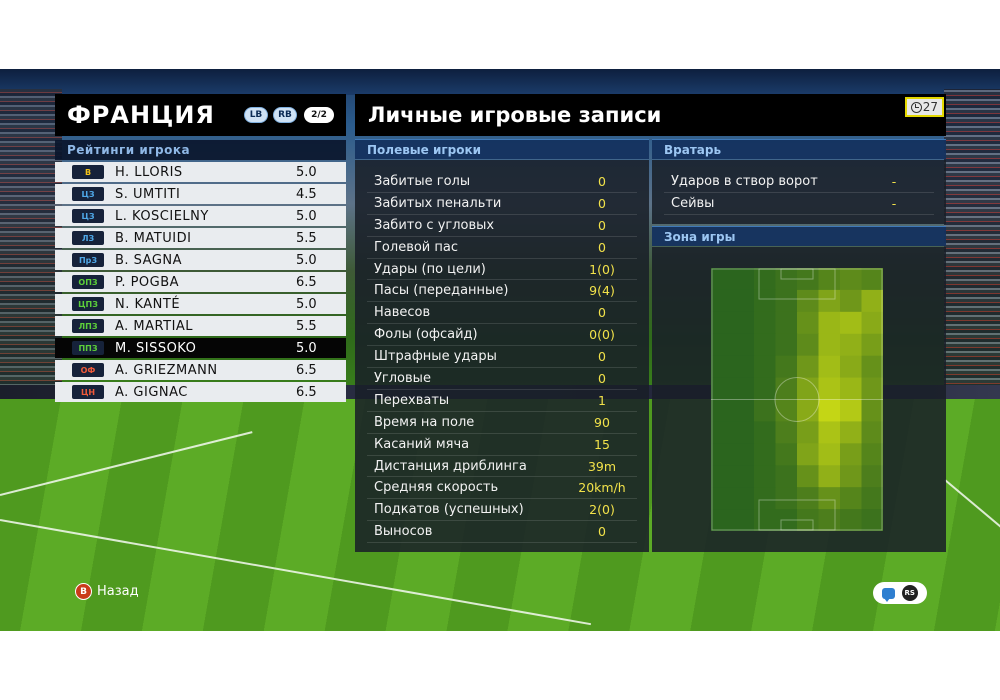  I want to click on player-row: ЛПЗ A. MARTIAL 5.5, so click(200, 326).